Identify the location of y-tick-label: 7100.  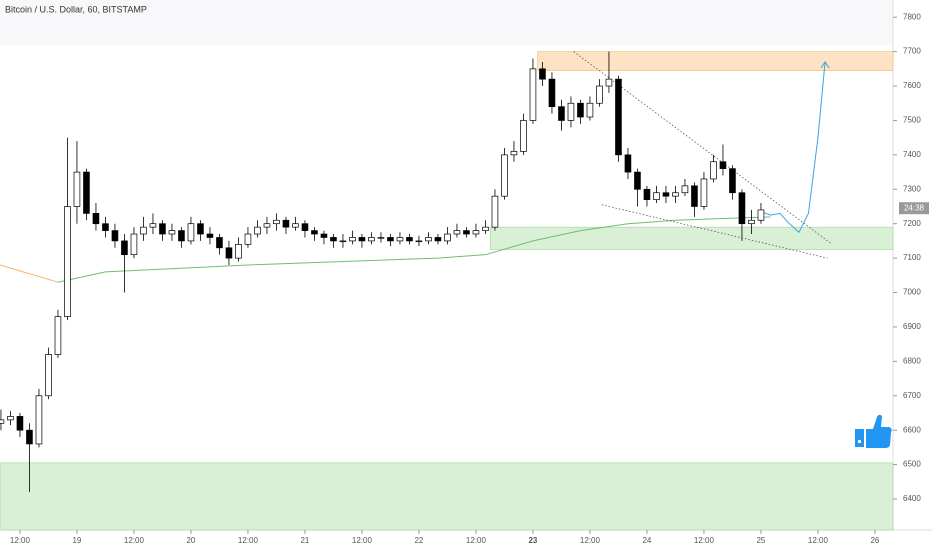
(912, 257).